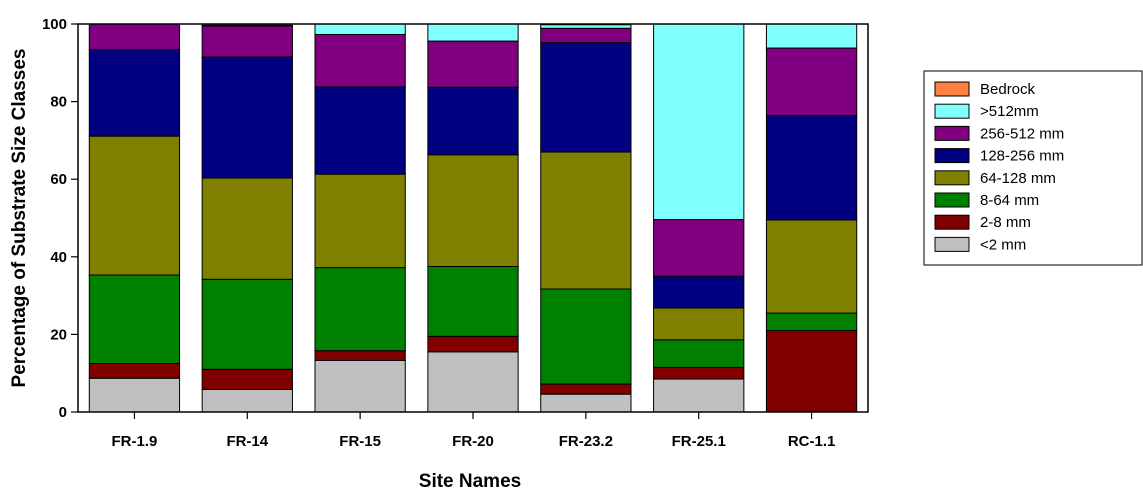 The height and width of the screenshot is (496, 1143). Describe the element at coordinates (247, 41) in the screenshot. I see `bar-segment-fr-14-256-512-mm` at that location.